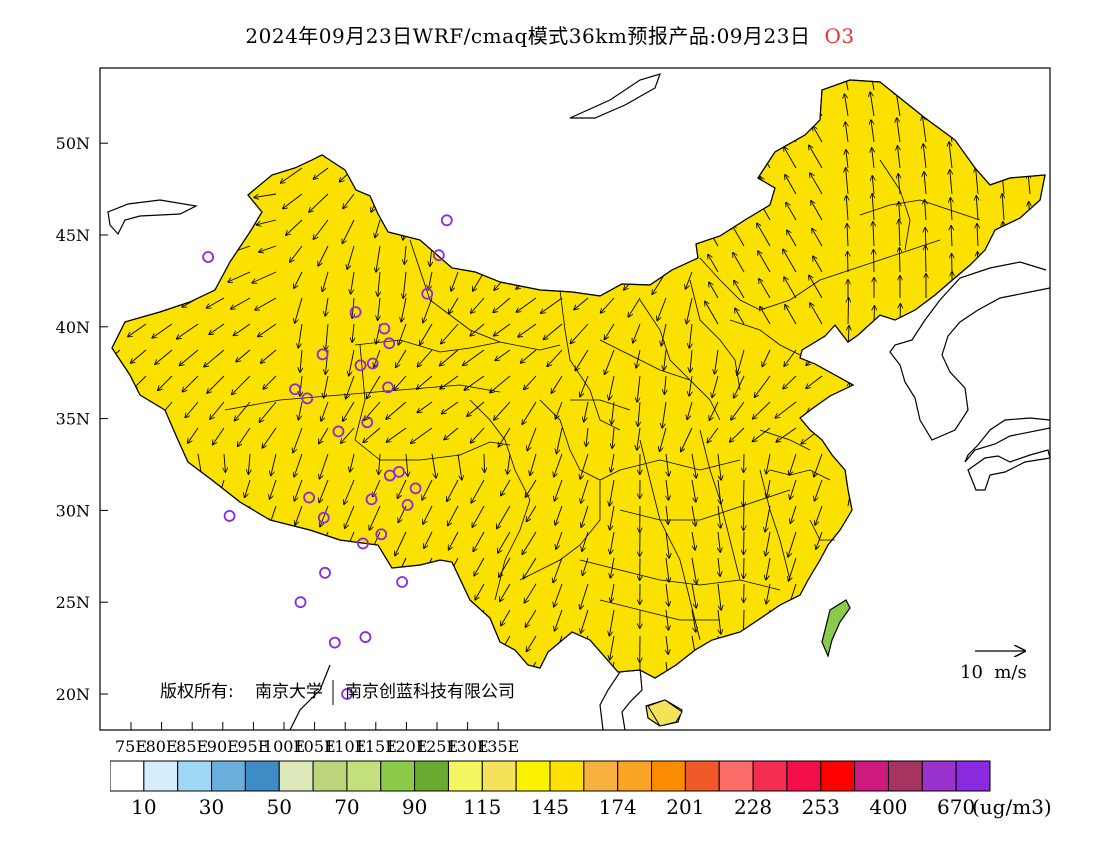  What do you see at coordinates (211, 807) in the screenshot?
I see `colorbar-label: 30` at bounding box center [211, 807].